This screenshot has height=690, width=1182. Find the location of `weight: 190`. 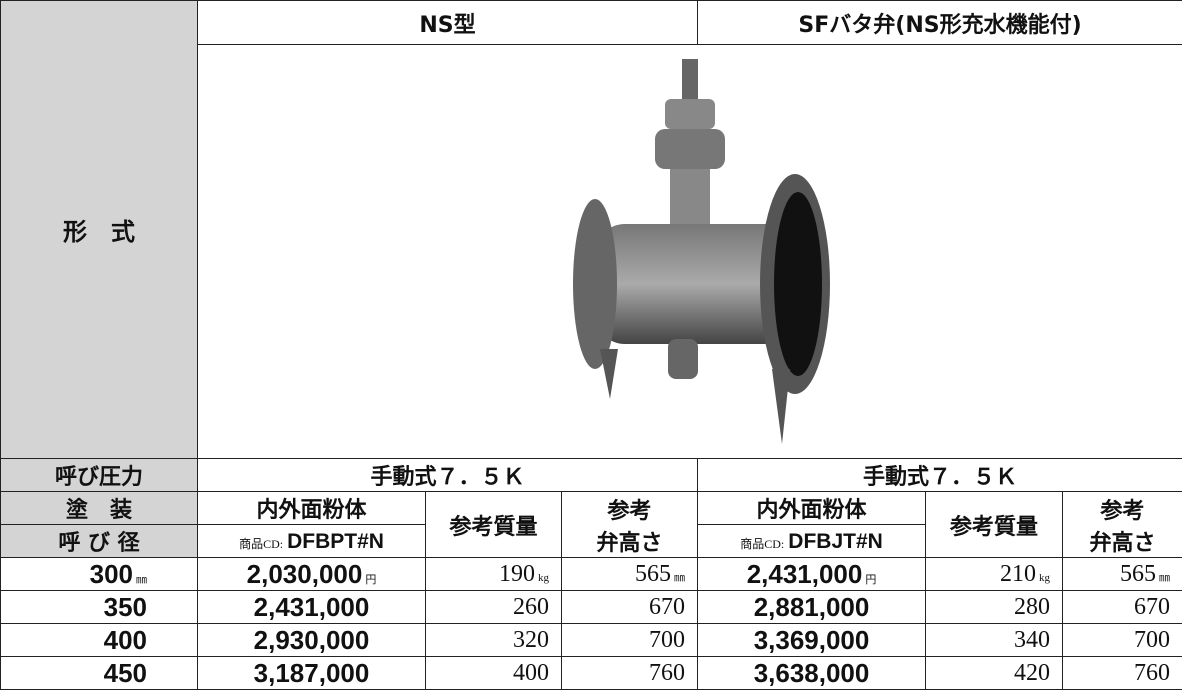

weight: 190 is located at coordinates (517, 574).